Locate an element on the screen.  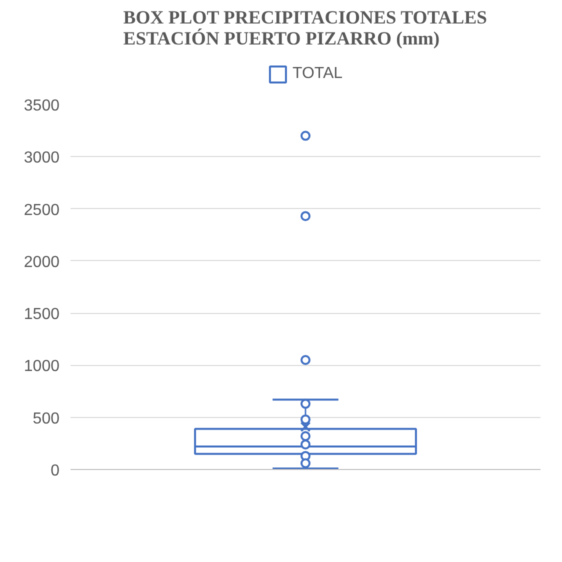
y-tick-label: 2000 is located at coordinates (42, 262).